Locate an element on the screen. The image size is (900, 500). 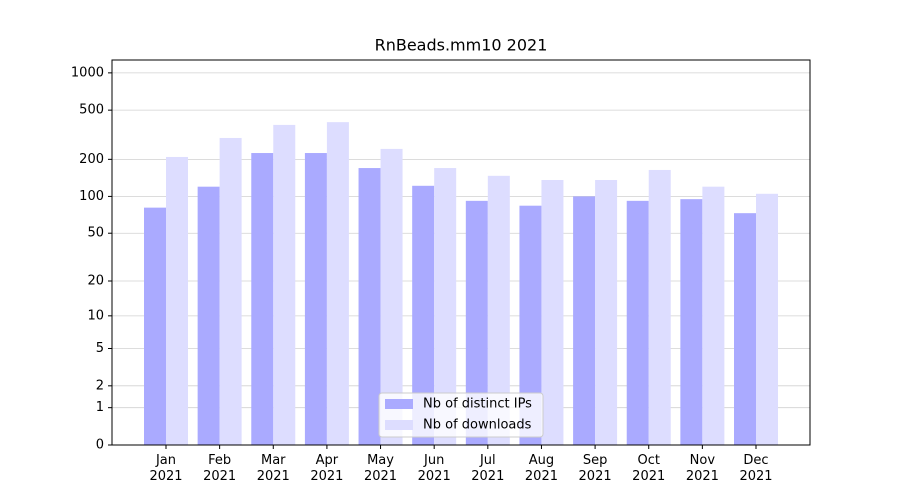
x-tick-label: Sep 2021 is located at coordinates (595, 468).